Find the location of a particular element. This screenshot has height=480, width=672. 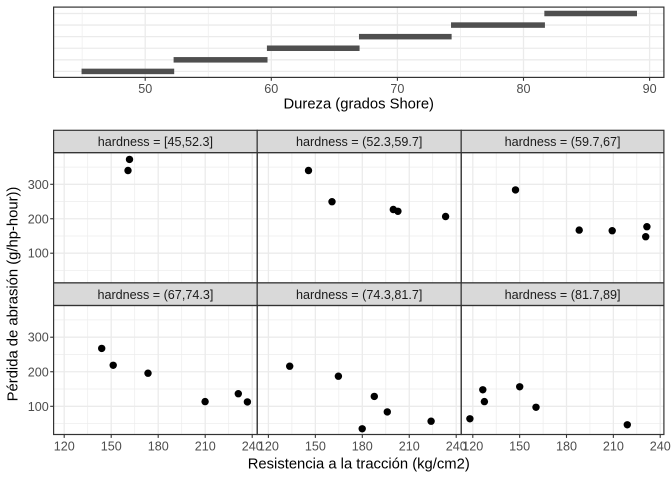

svg-text: 60 is located at coordinates (271, 89).